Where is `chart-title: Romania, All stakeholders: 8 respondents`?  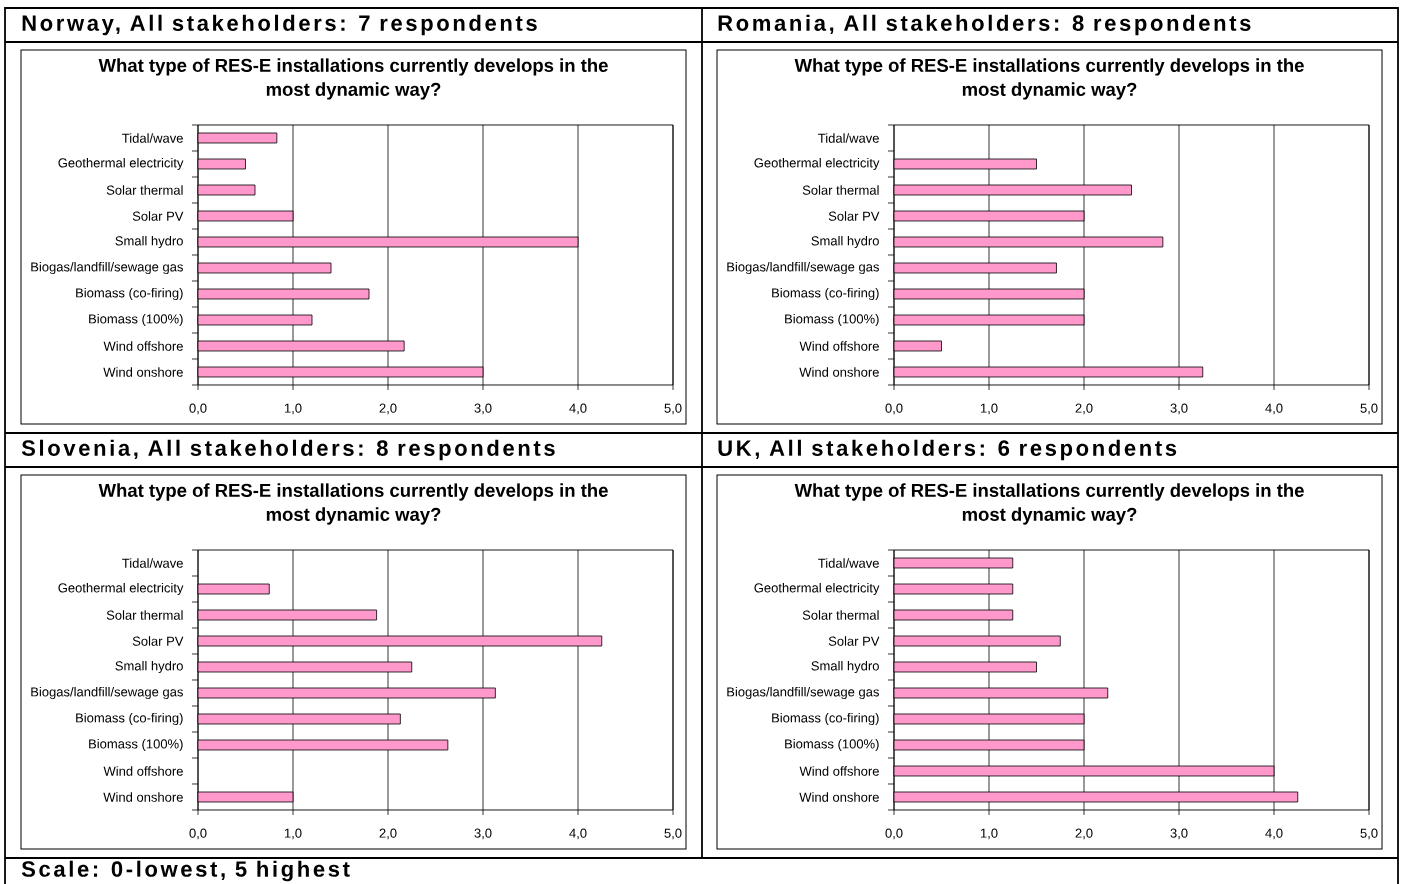 chart-title: Romania, All stakeholders: 8 respondents is located at coordinates (984, 25).